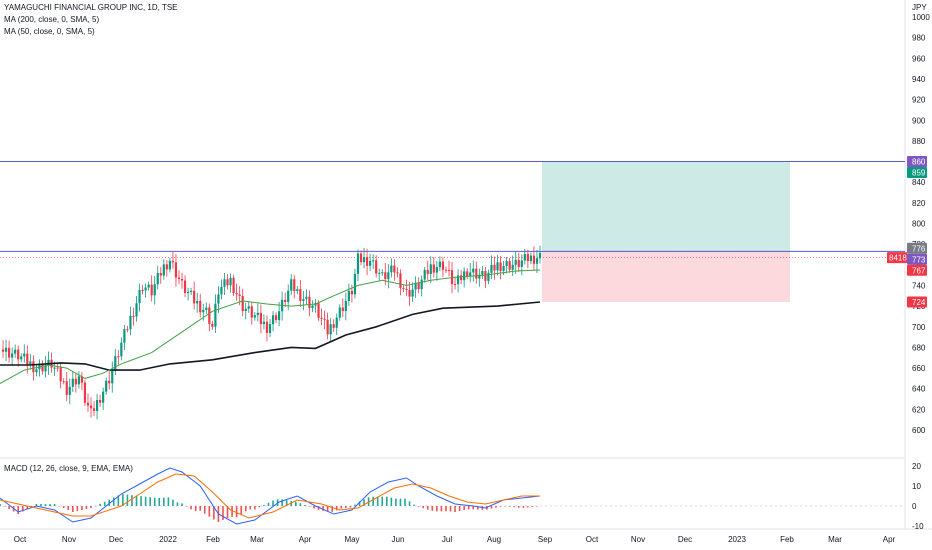  I want to click on price-tick-label: 920, so click(919, 100).